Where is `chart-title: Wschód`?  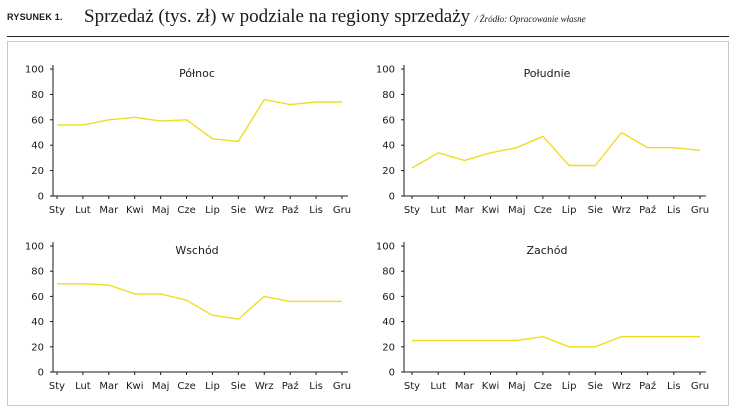
chart-title: Wschód is located at coordinates (196, 250).